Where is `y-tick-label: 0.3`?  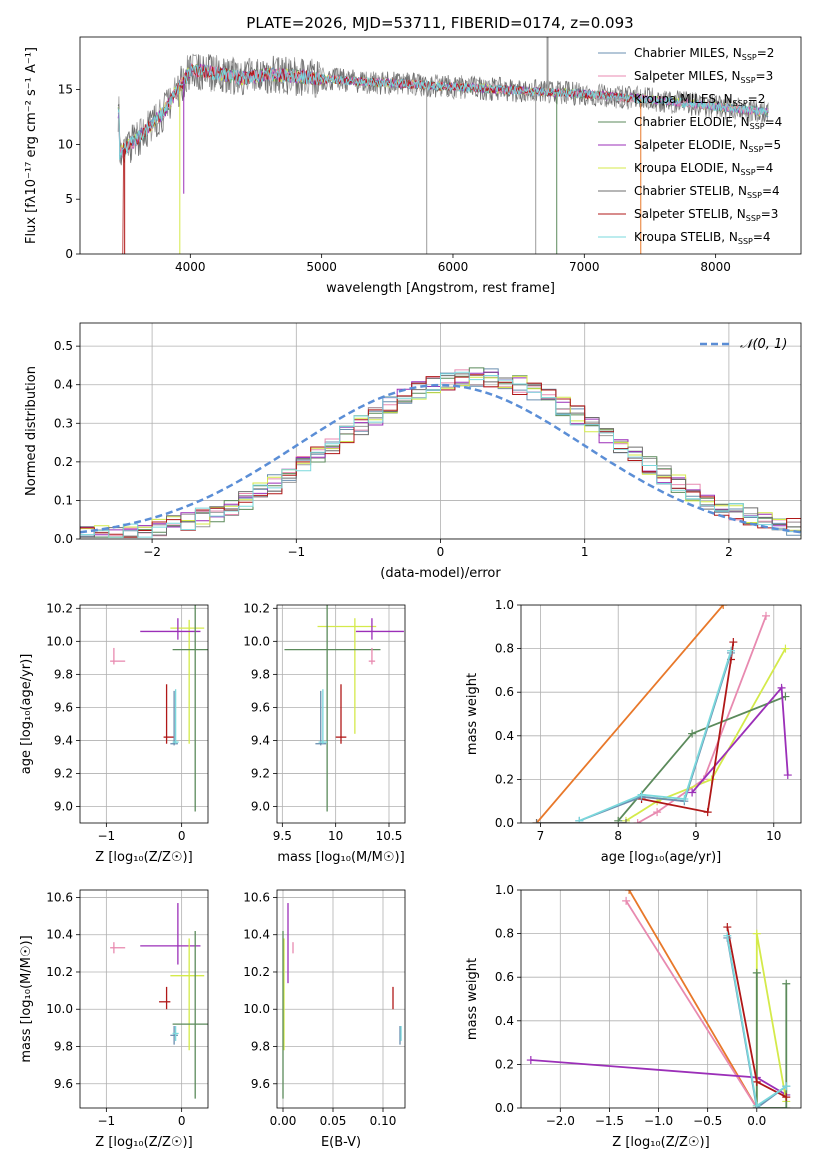 y-tick-label: 0.3 is located at coordinates (63, 423).